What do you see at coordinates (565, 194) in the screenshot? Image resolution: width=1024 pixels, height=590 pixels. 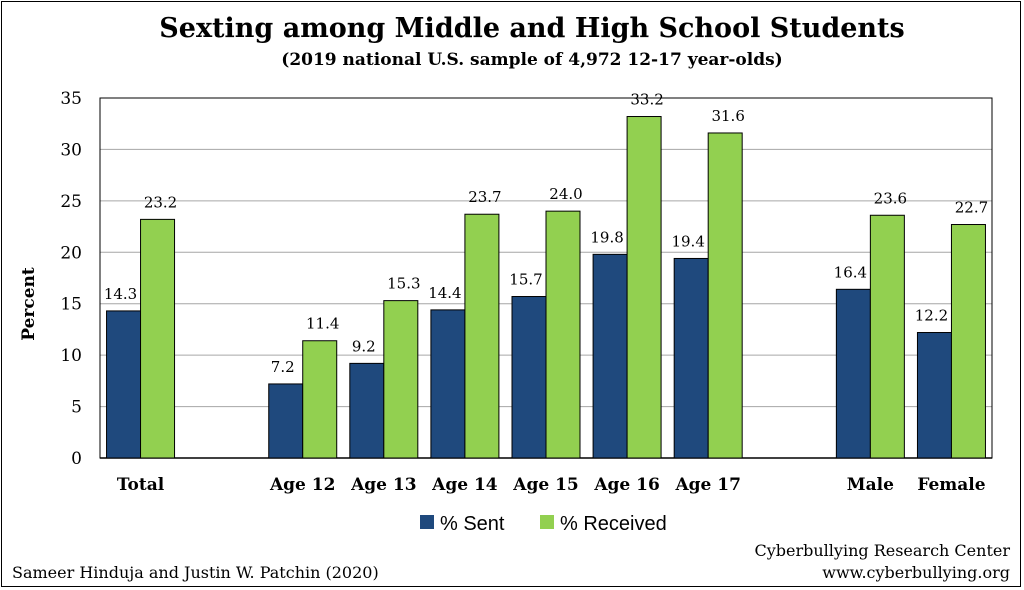 I see `data-label-received: 24.0` at bounding box center [565, 194].